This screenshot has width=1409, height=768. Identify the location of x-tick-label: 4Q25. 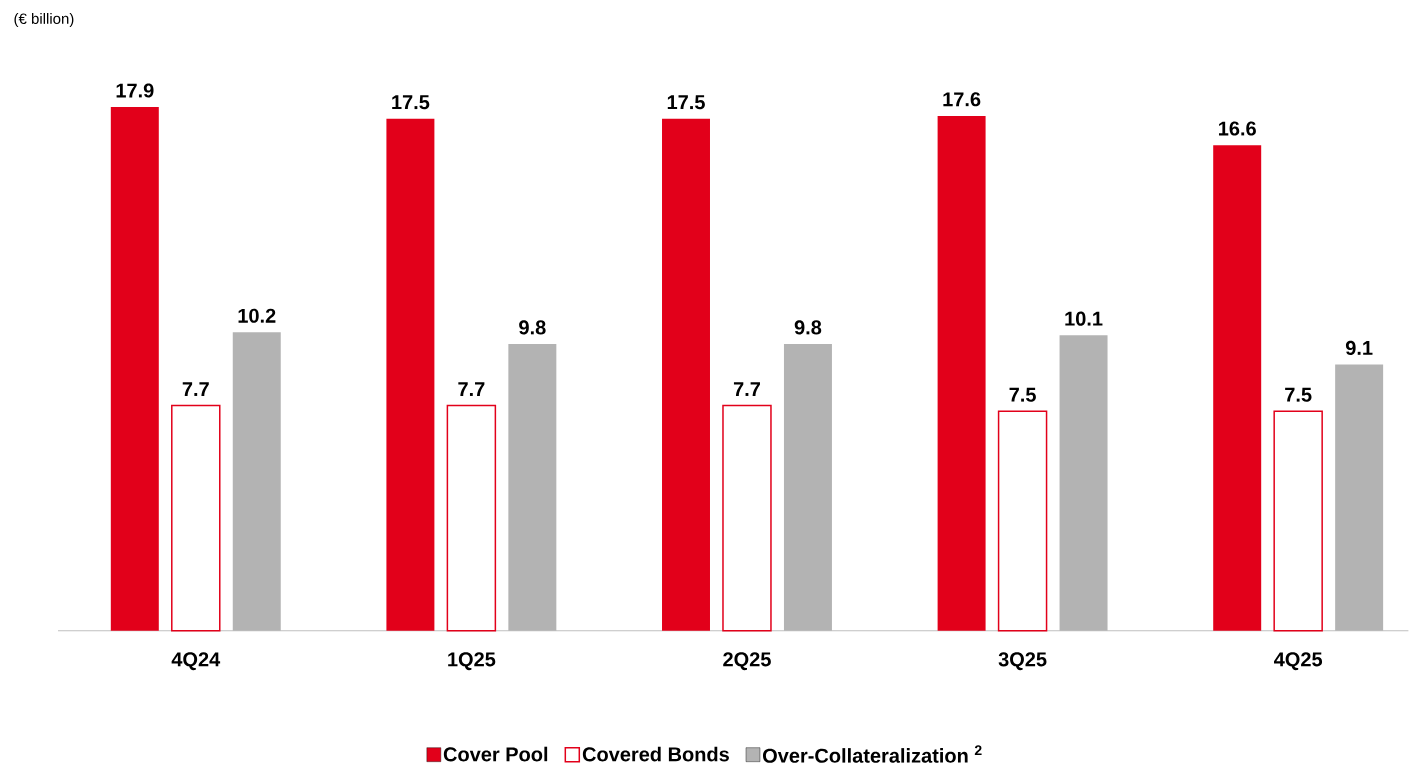
(1298, 661).